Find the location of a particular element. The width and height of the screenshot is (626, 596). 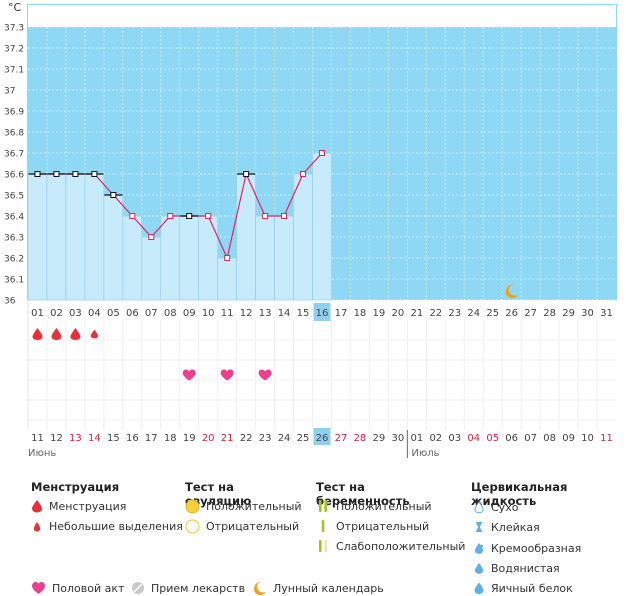

y-tick-label: 36.7 is located at coordinates (14, 155).